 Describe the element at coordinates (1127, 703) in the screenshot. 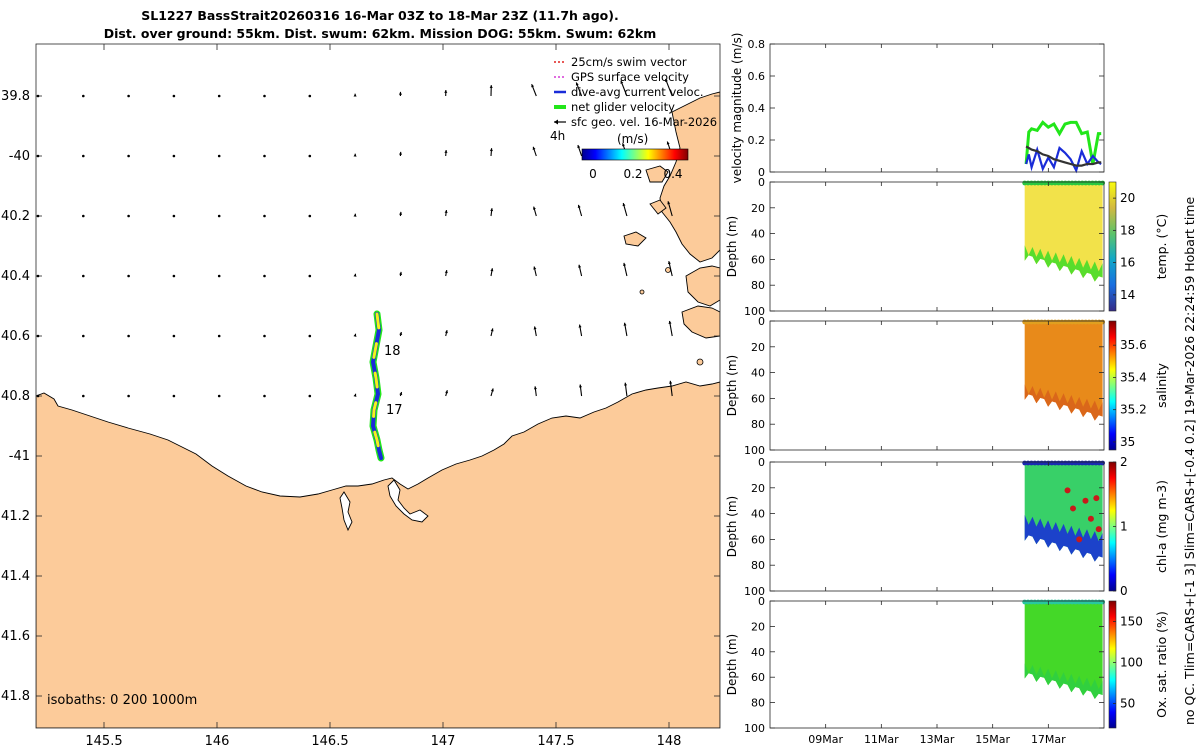

I see `colorbar-tick-label: 50` at that location.